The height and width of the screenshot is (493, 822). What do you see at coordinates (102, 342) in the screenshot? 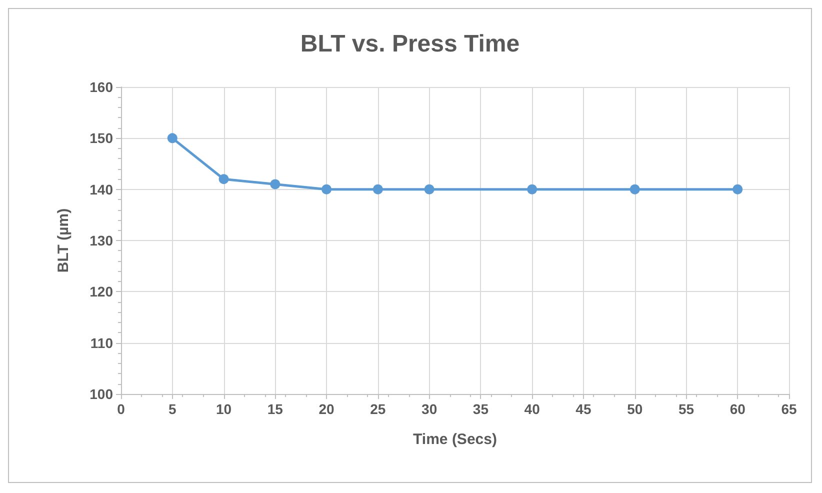
I see `y-tick-label: 110` at bounding box center [102, 342].